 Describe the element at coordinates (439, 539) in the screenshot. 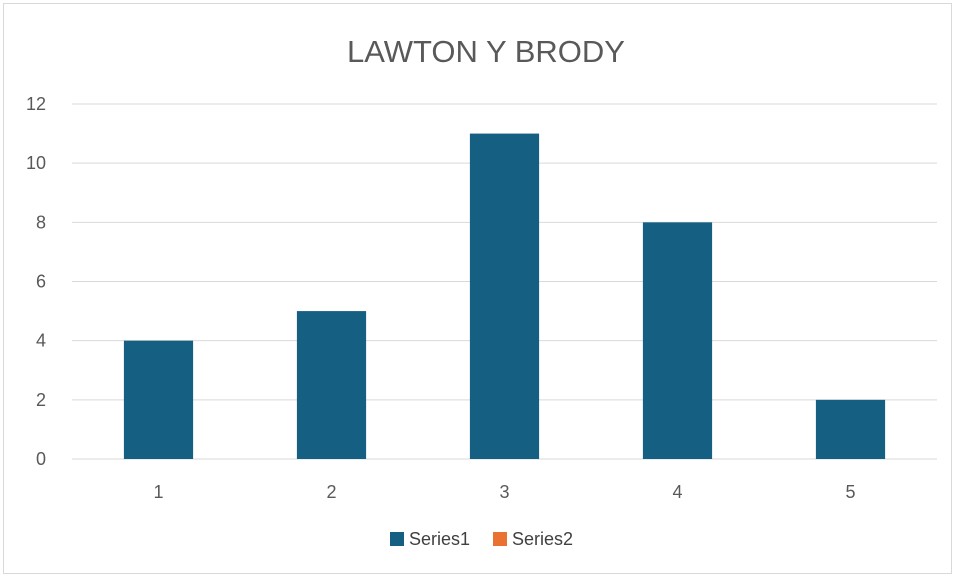

I see `legend-label-series1: Series1` at that location.